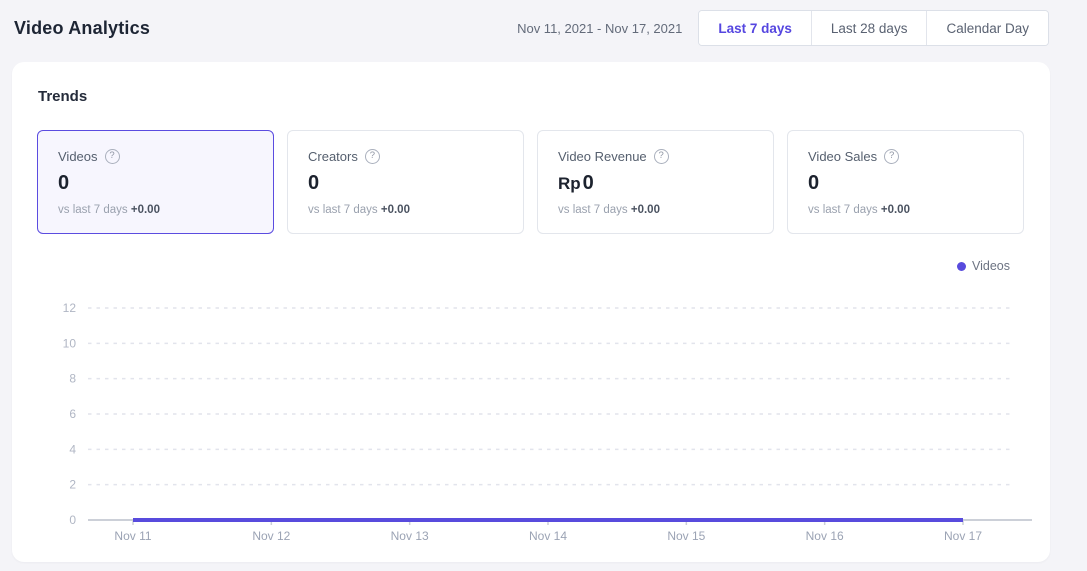  What do you see at coordinates (569, 183) in the screenshot?
I see `currency-prefix: Rp` at bounding box center [569, 183].